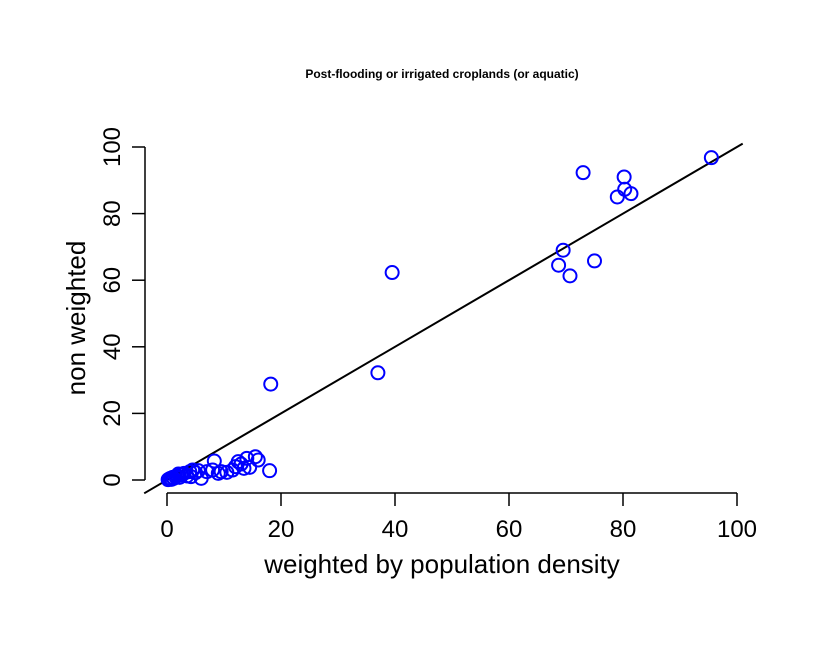 The height and width of the screenshot is (672, 815). Describe the element at coordinates (112, 346) in the screenshot. I see `y-tick-label: 40` at that location.